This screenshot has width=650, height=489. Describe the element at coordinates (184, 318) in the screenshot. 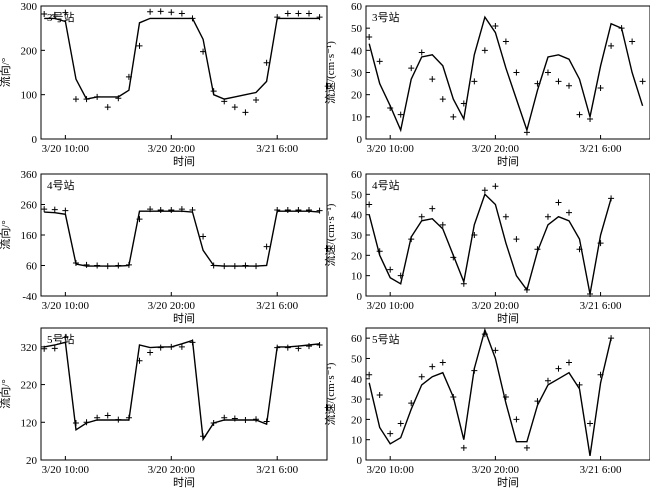

I see `x-axis-label: 时间` at that location.